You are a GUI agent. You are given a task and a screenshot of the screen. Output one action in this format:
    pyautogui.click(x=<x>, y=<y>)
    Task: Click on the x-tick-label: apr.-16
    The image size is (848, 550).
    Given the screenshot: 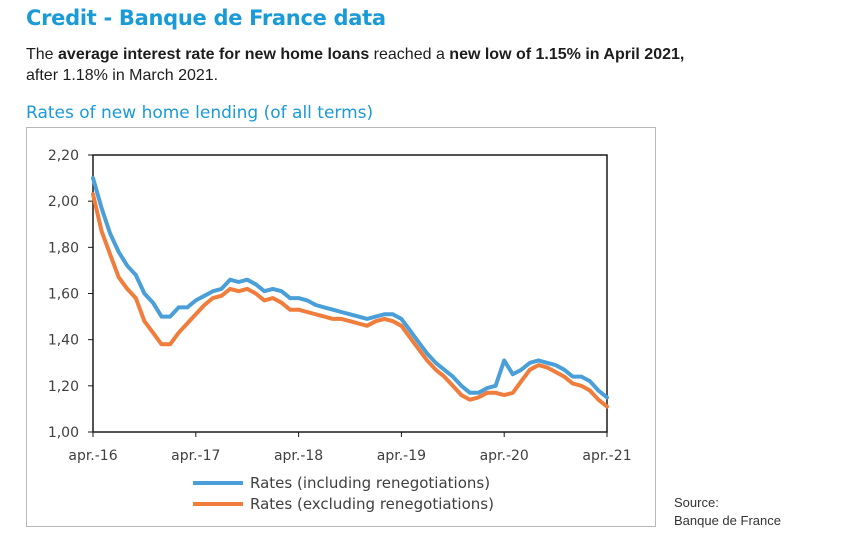 What is the action you would take?
    pyautogui.click(x=92, y=456)
    